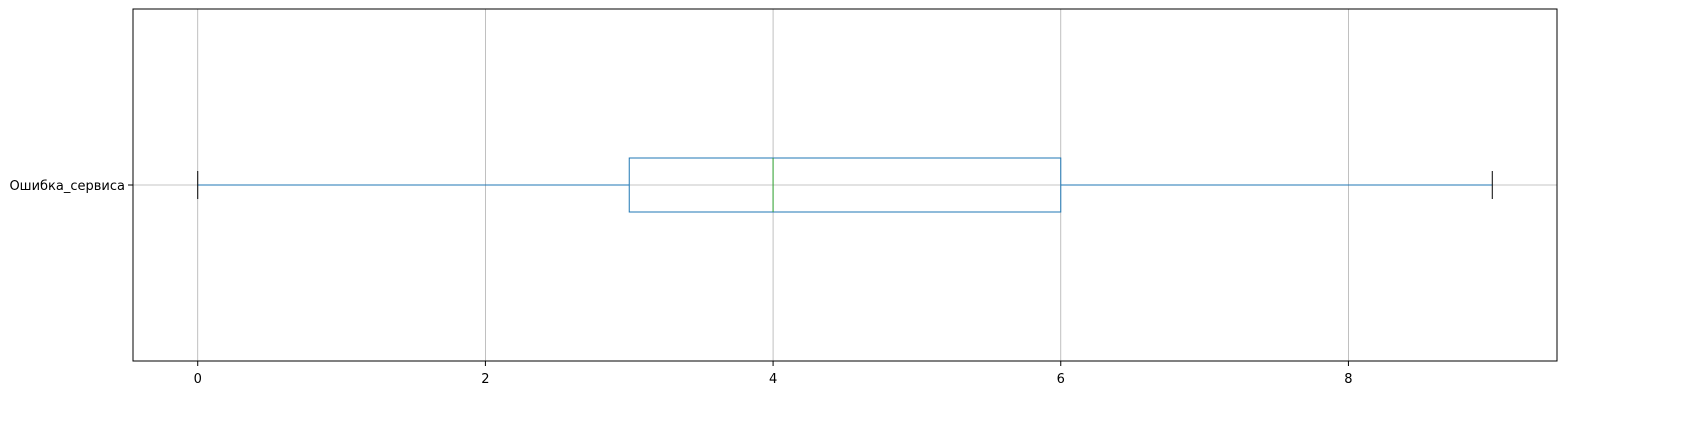 This screenshot has width=1703, height=428. What do you see at coordinates (485, 379) in the screenshot?
I see `x-tick-label: 2` at bounding box center [485, 379].